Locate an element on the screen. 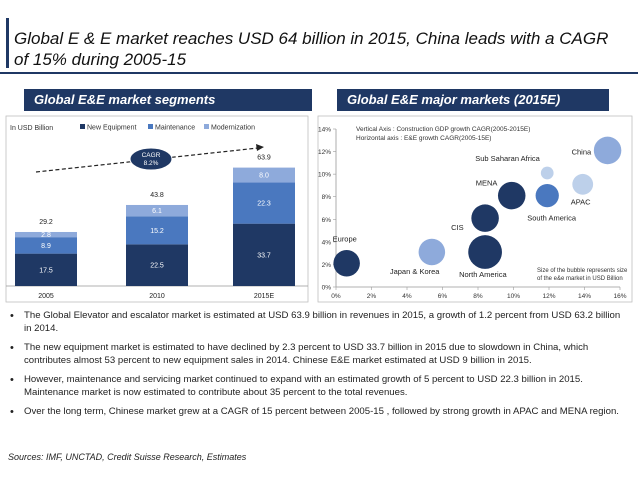 The image size is (638, 479). bubble-label: Sub Saharan Africa is located at coordinates (507, 158).